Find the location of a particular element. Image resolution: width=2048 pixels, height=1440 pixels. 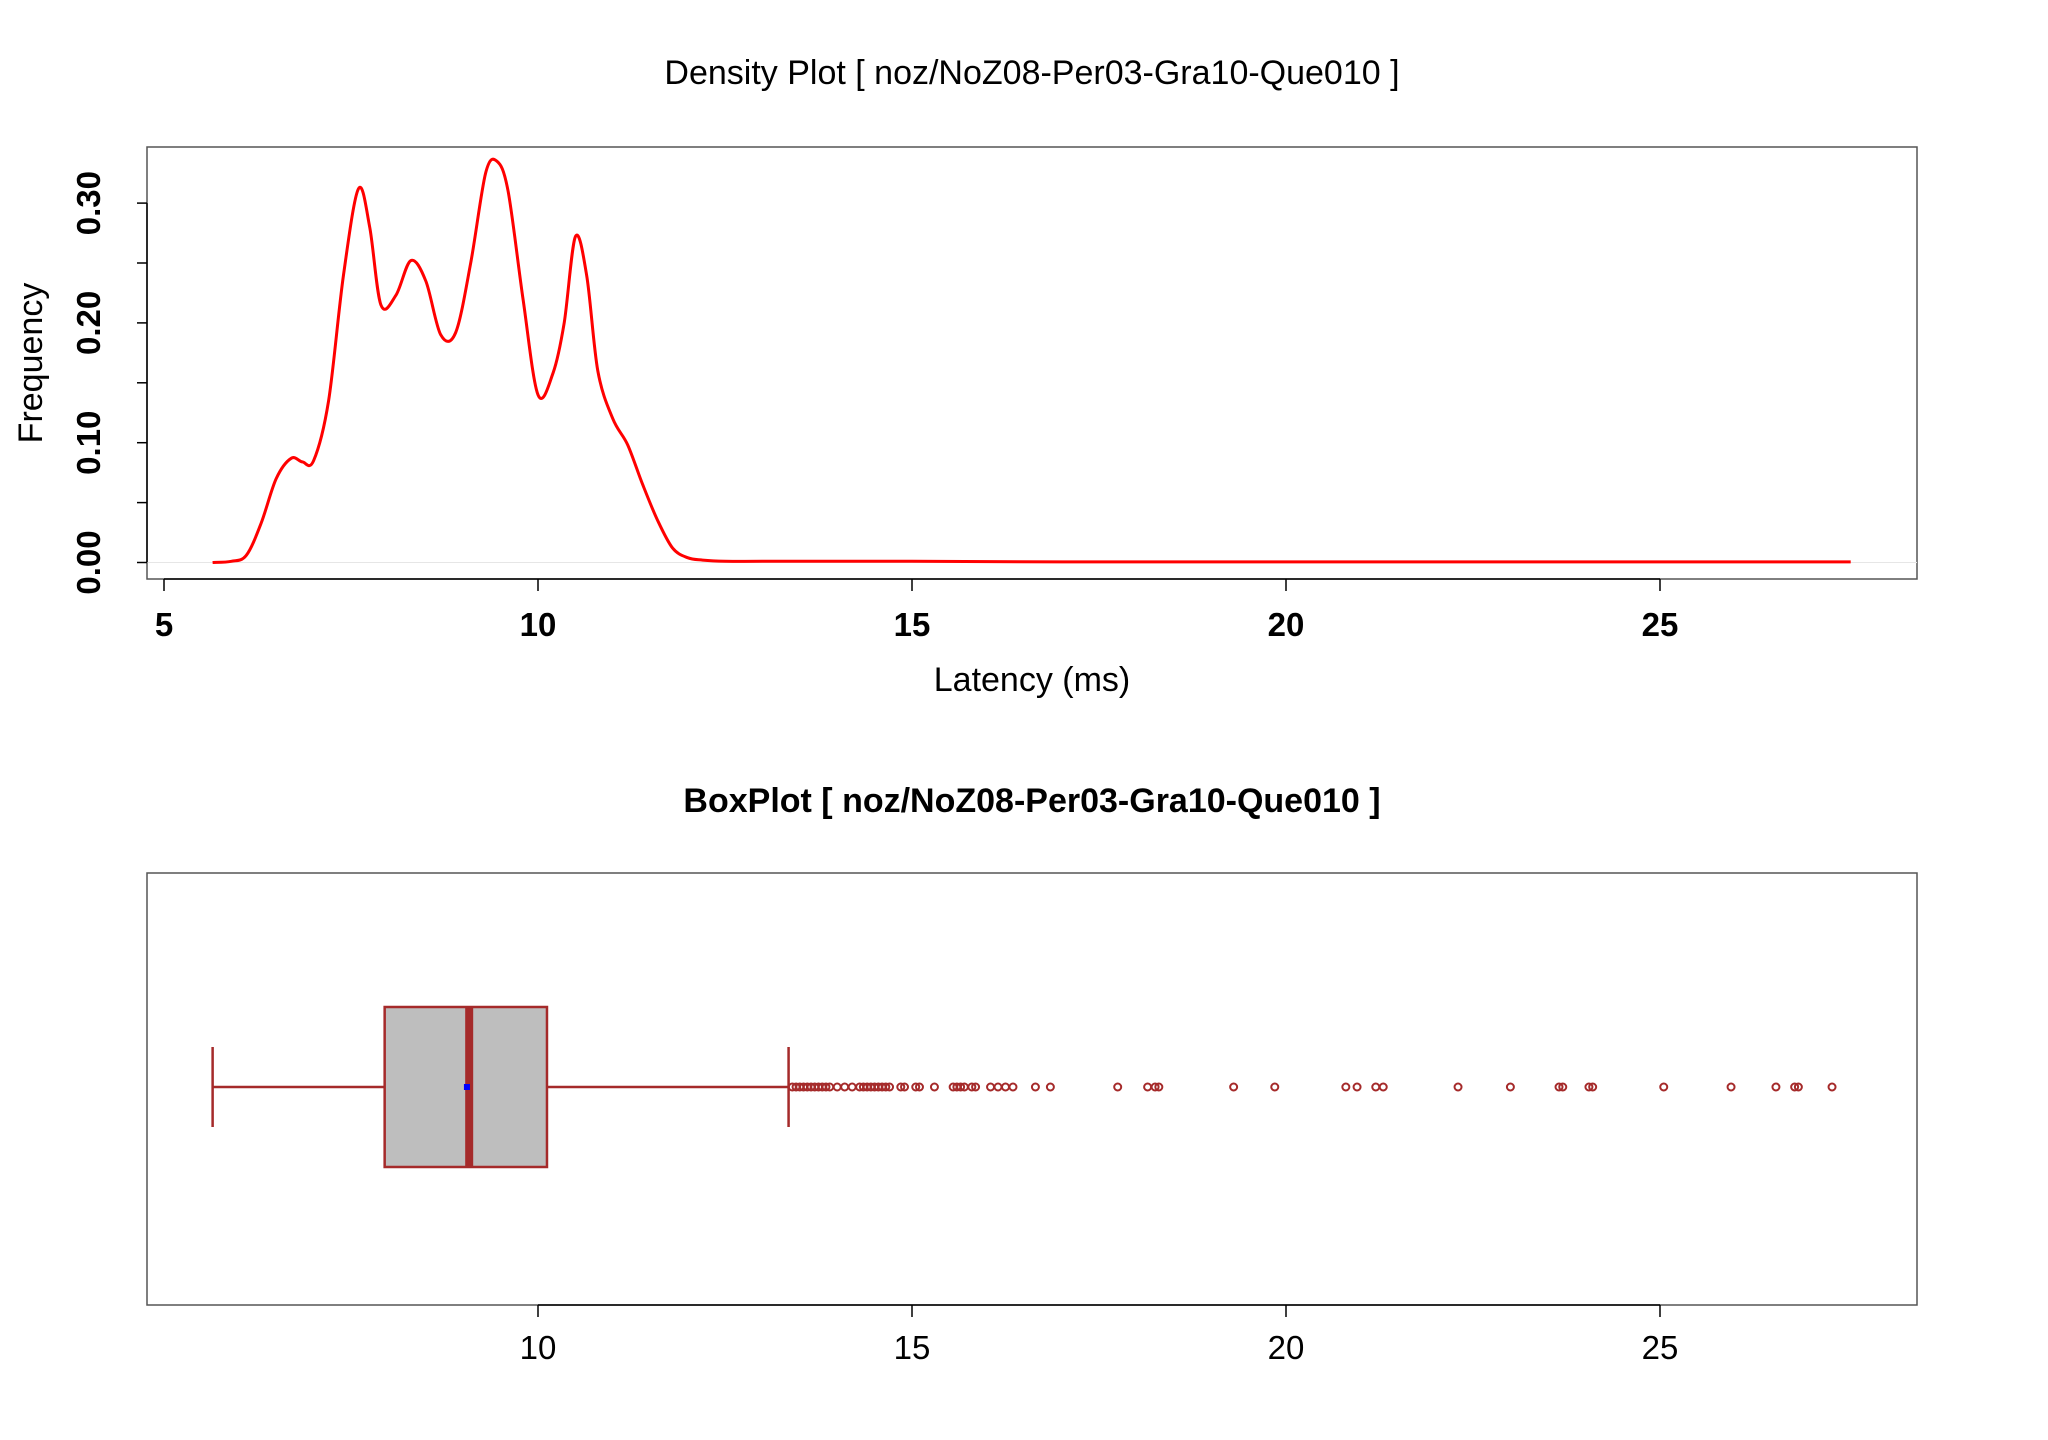

density-y-tick-label: 0.00 is located at coordinates (88, 562).